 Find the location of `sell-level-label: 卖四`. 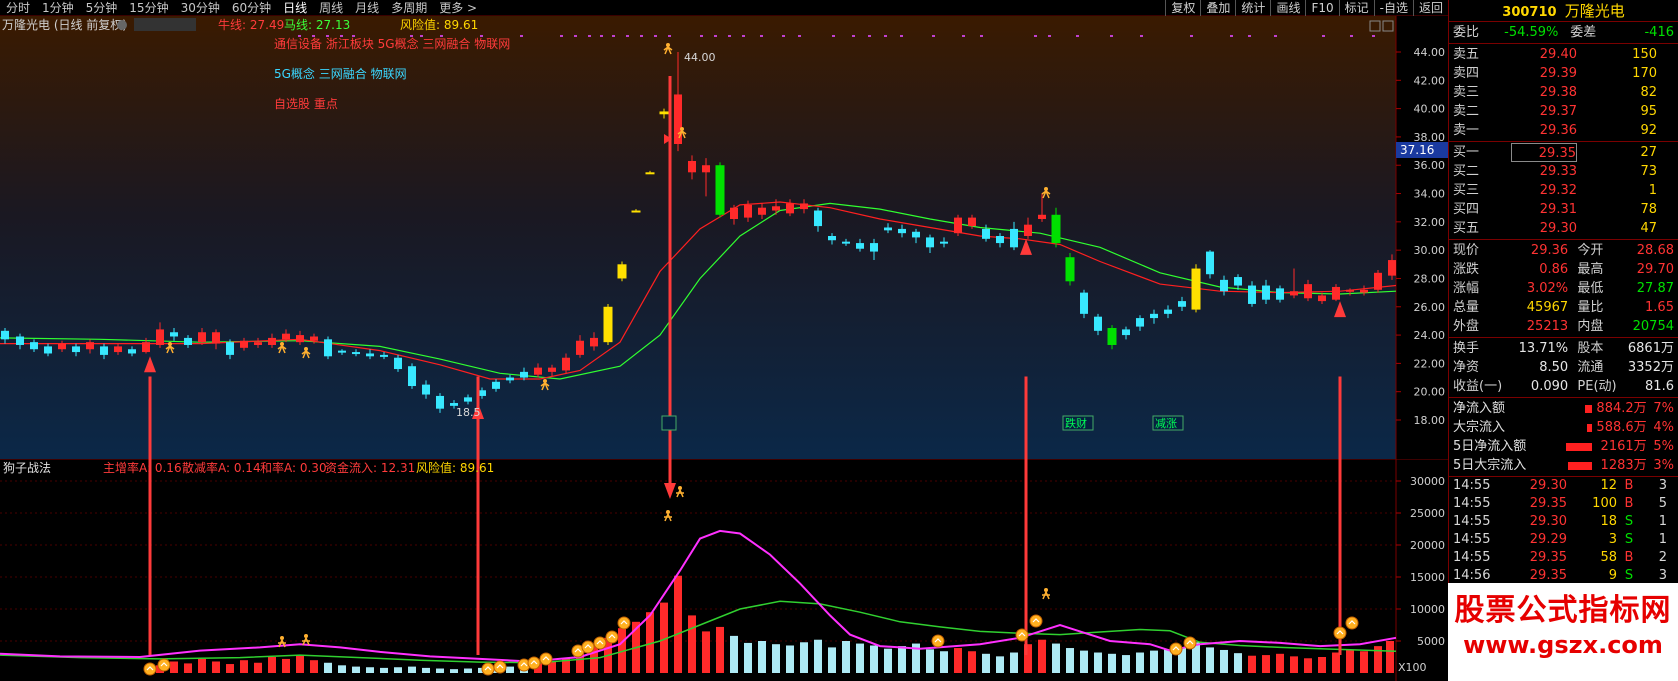

sell-level-label: 卖四 is located at coordinates (1466, 73).